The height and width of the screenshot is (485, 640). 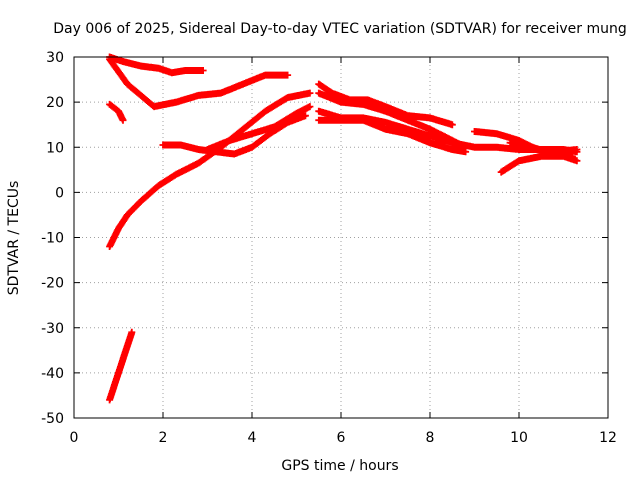 What do you see at coordinates (14, 238) in the screenshot?
I see `y-axis-label: SDTVAR / TECUs` at bounding box center [14, 238].